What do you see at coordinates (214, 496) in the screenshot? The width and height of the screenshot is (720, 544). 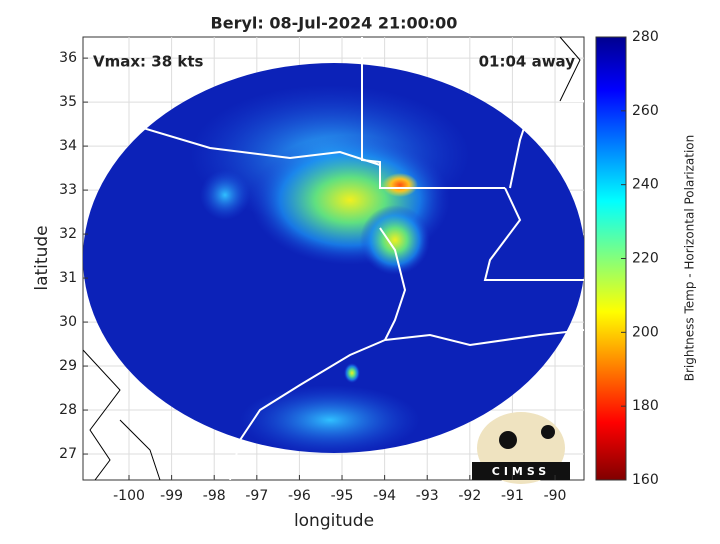 I see `x-tick-label: -98` at bounding box center [214, 496].